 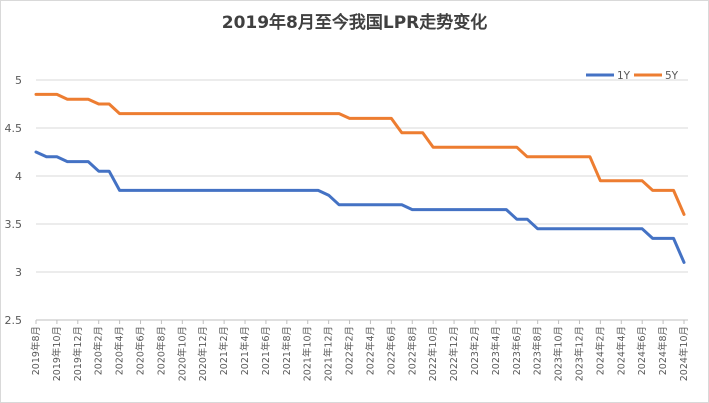 I want to click on x-tick-label: 2020年2月, so click(x=99, y=350).